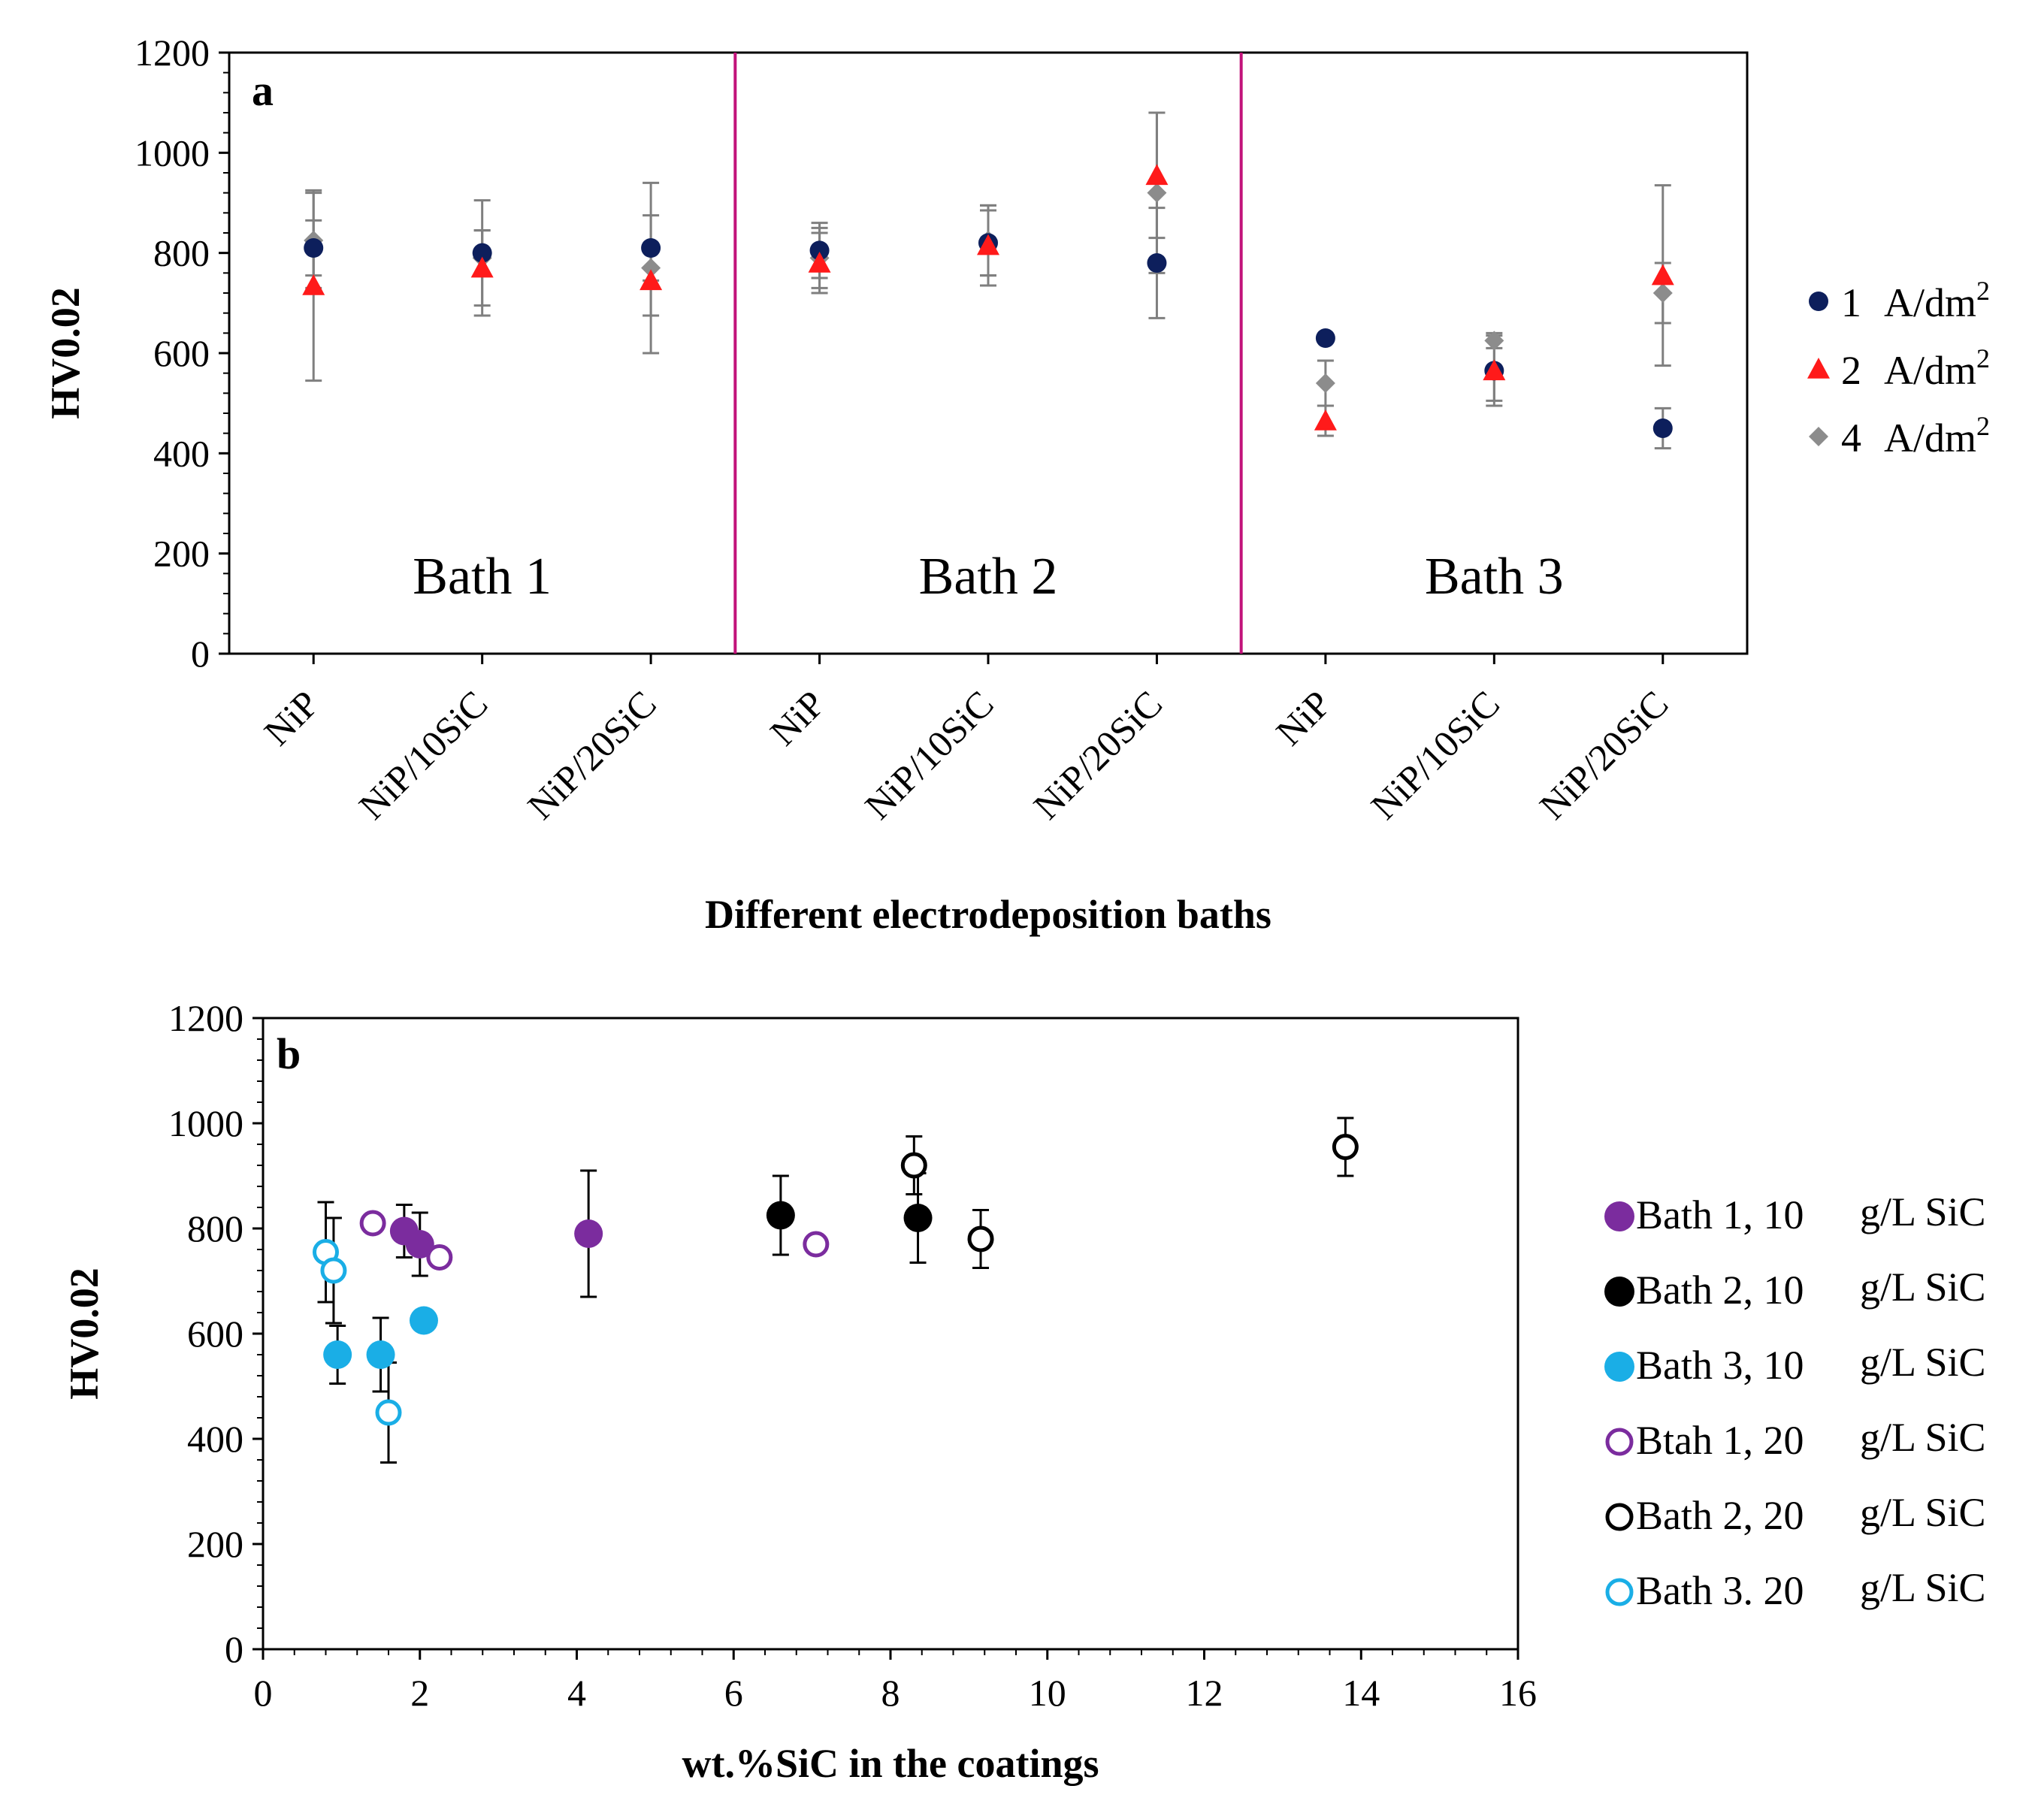  I want to click on legend-item: Bath 3, 10 g/L SiC, so click(1795, 1364).